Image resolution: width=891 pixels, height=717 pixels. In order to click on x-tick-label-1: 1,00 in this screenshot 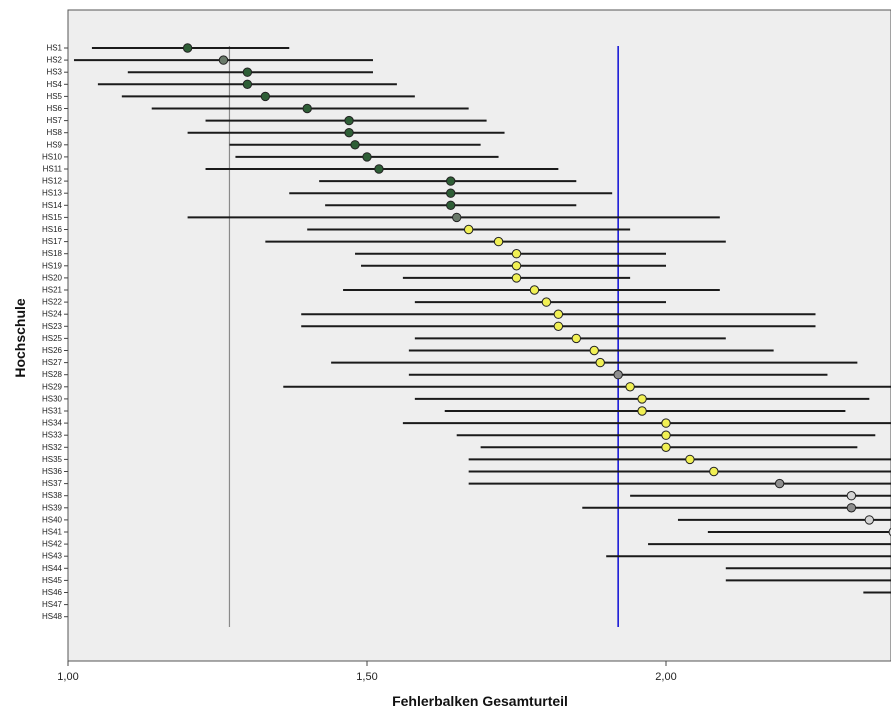, I will do `click(67, 677)`.